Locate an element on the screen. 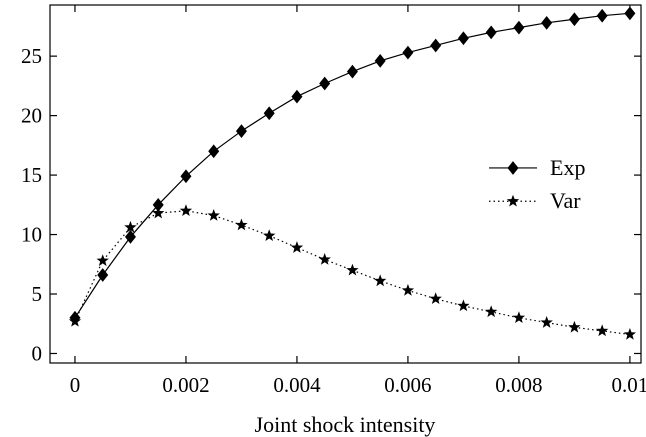 This screenshot has width=646, height=437. y-tick-label: 20 is located at coordinates (31, 116).